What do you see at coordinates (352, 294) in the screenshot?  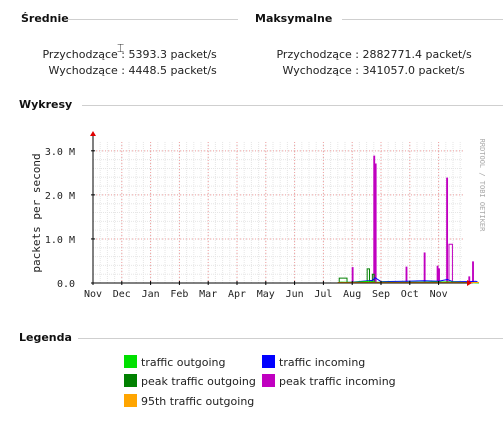 I see `x-tick-label: Aug` at bounding box center [352, 294].